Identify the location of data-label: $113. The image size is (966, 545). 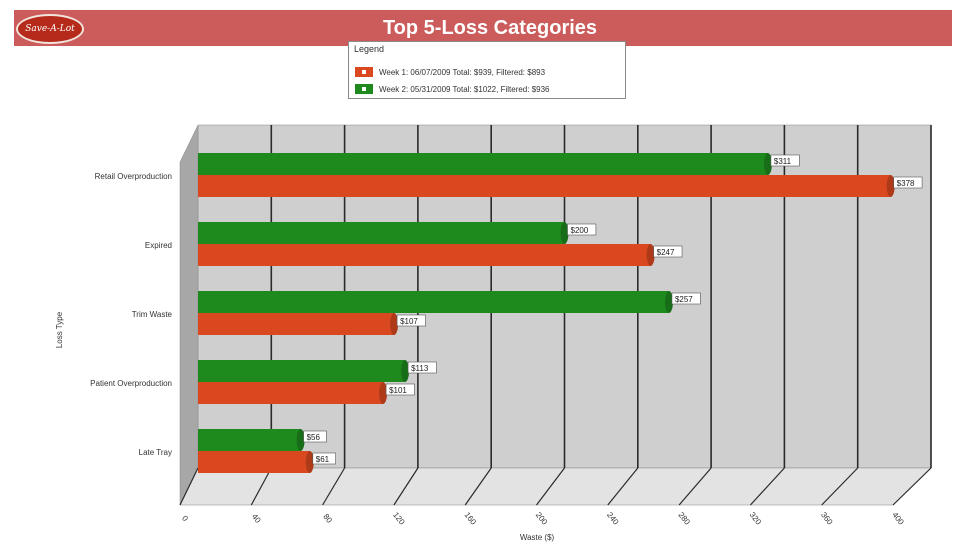
(420, 368).